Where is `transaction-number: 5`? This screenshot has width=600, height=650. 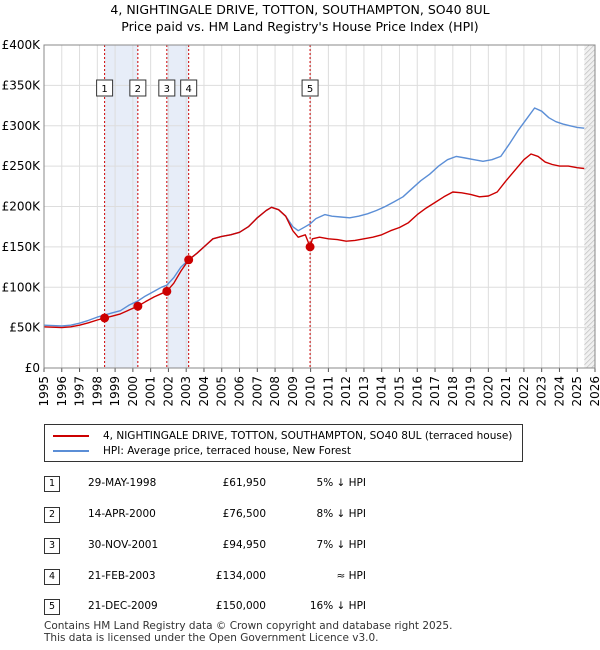 transaction-number: 5 is located at coordinates (52, 607).